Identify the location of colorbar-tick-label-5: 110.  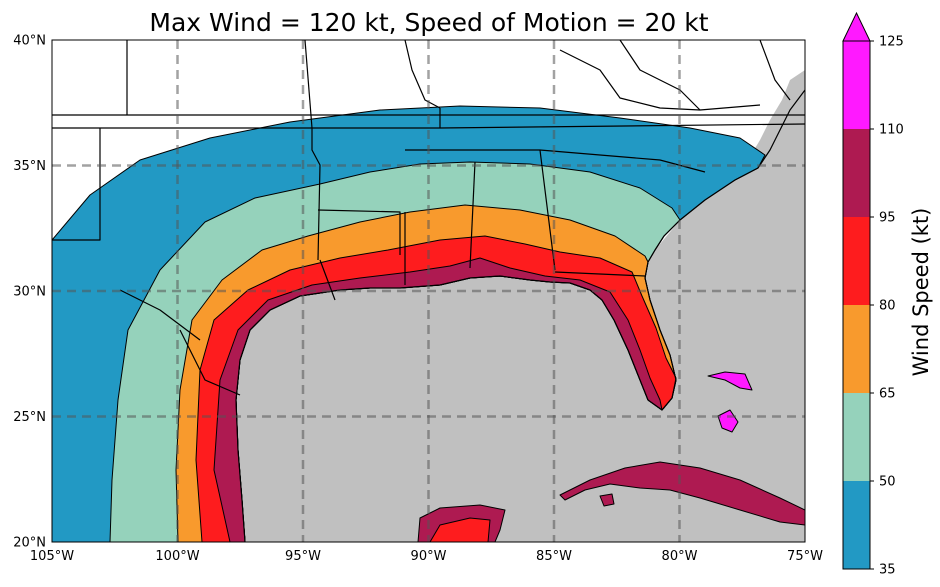
(891, 130).